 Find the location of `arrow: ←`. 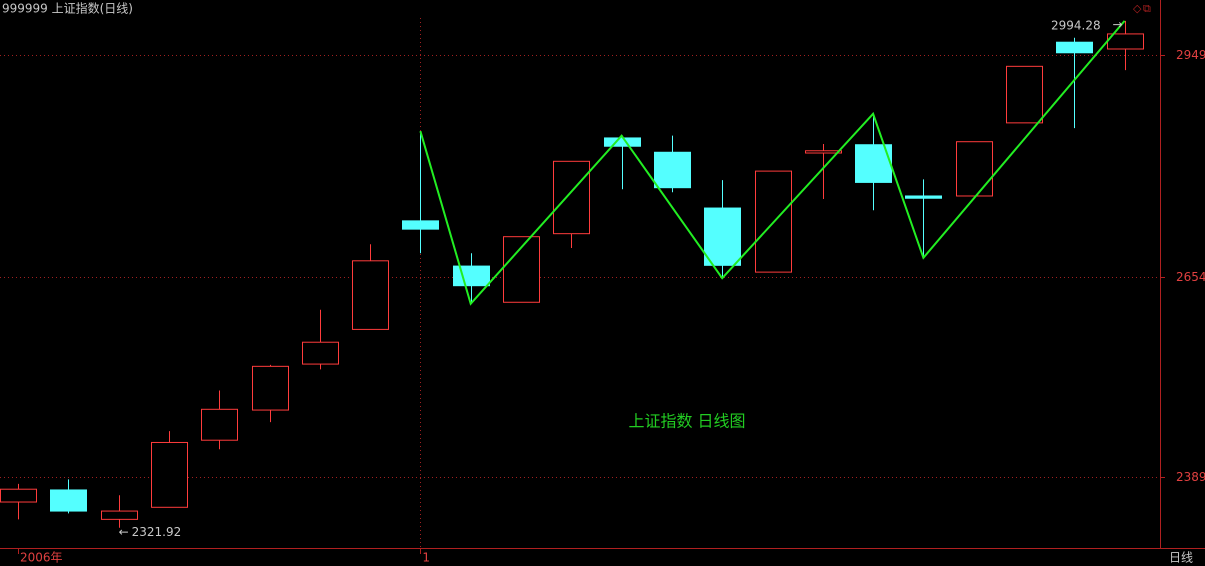

arrow: ← is located at coordinates (124, 532).